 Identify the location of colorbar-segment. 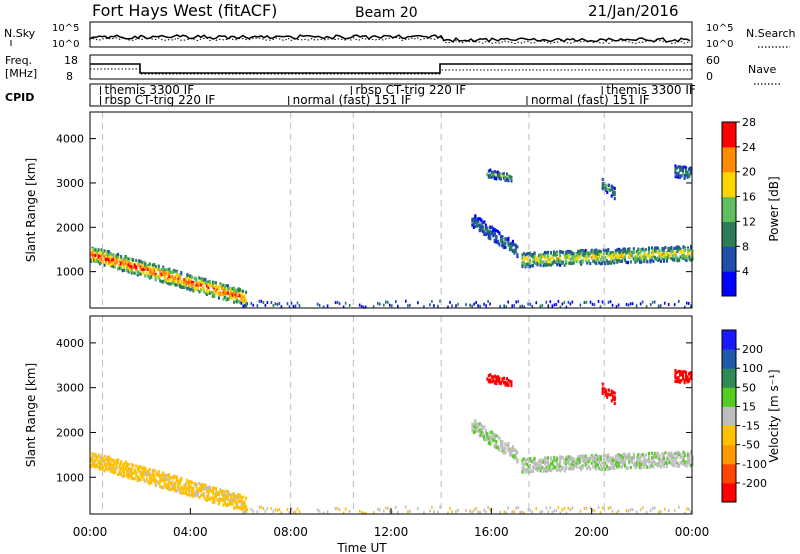
(729, 416).